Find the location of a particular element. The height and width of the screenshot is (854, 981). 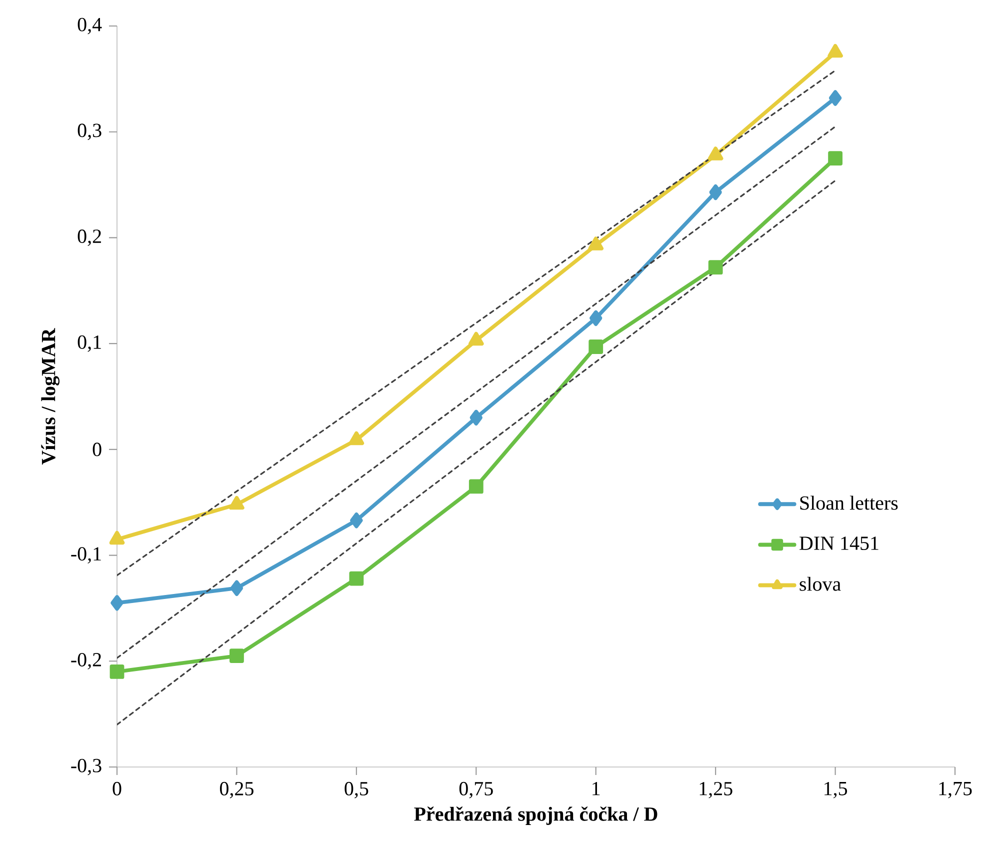

x-tick-label: 0,5 is located at coordinates (356, 790).